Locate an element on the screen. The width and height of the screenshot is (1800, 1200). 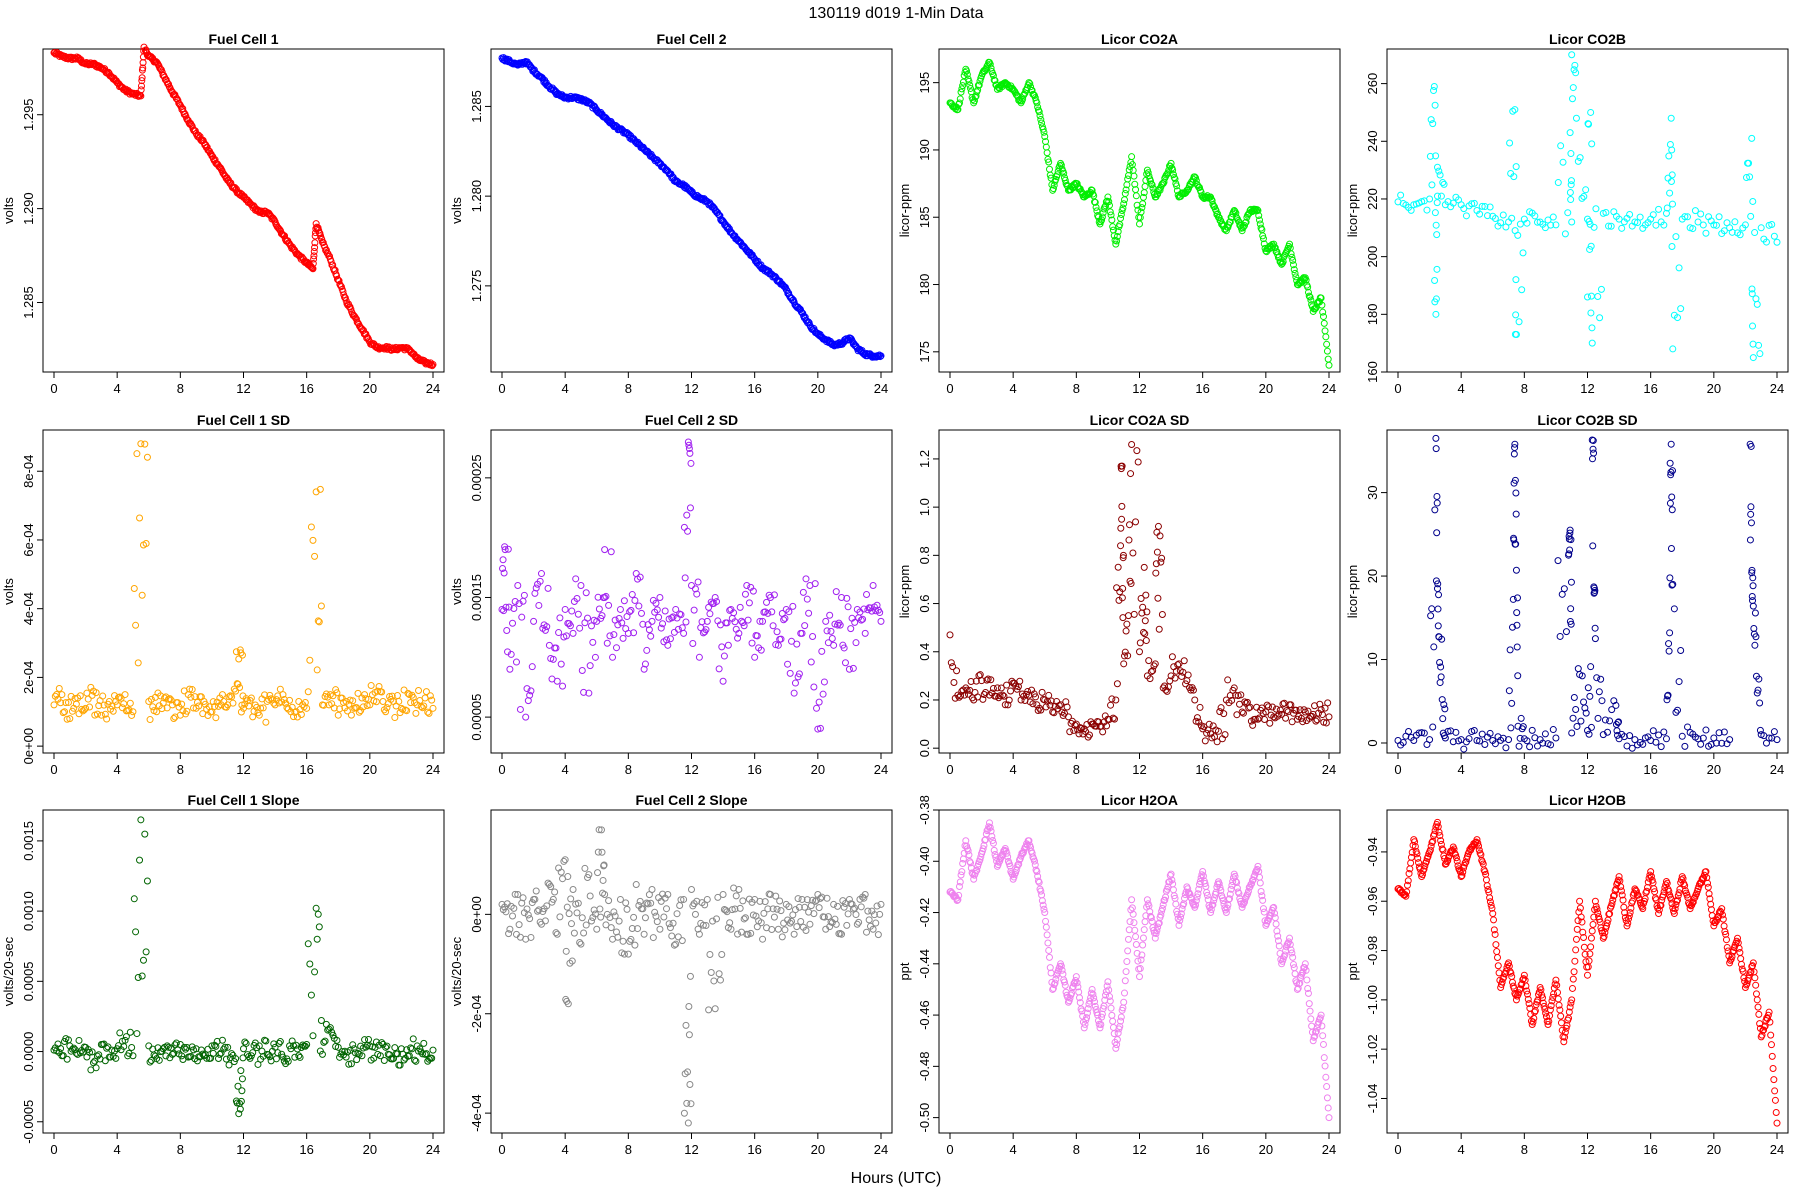
y-tick-label: 240 is located at coordinates (1372, 141).